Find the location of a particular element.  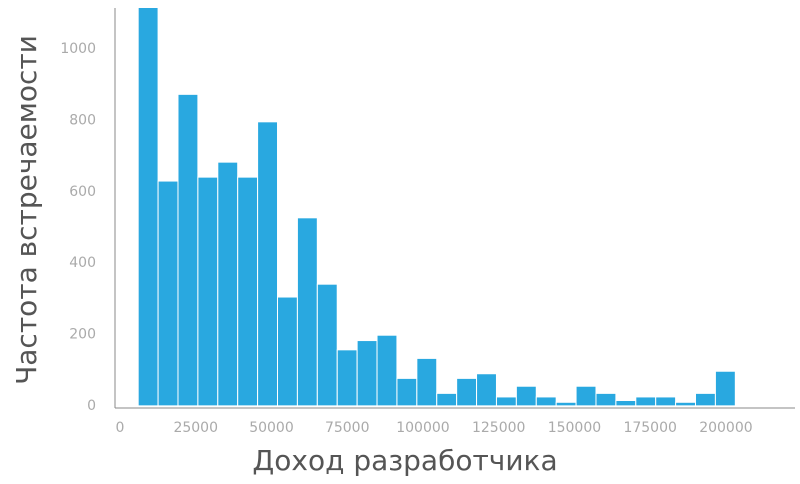

y-tick-label: 800 is located at coordinates (82, 120).